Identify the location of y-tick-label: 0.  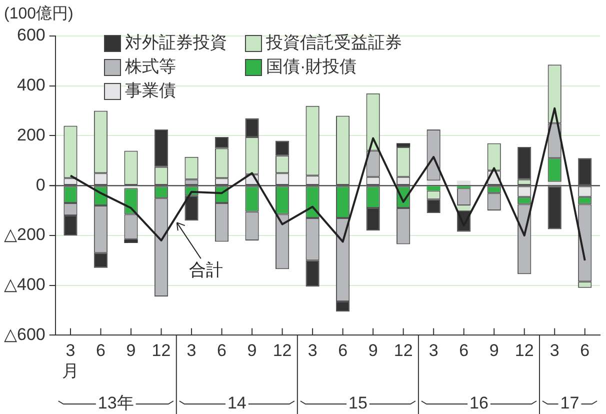
(41, 184).